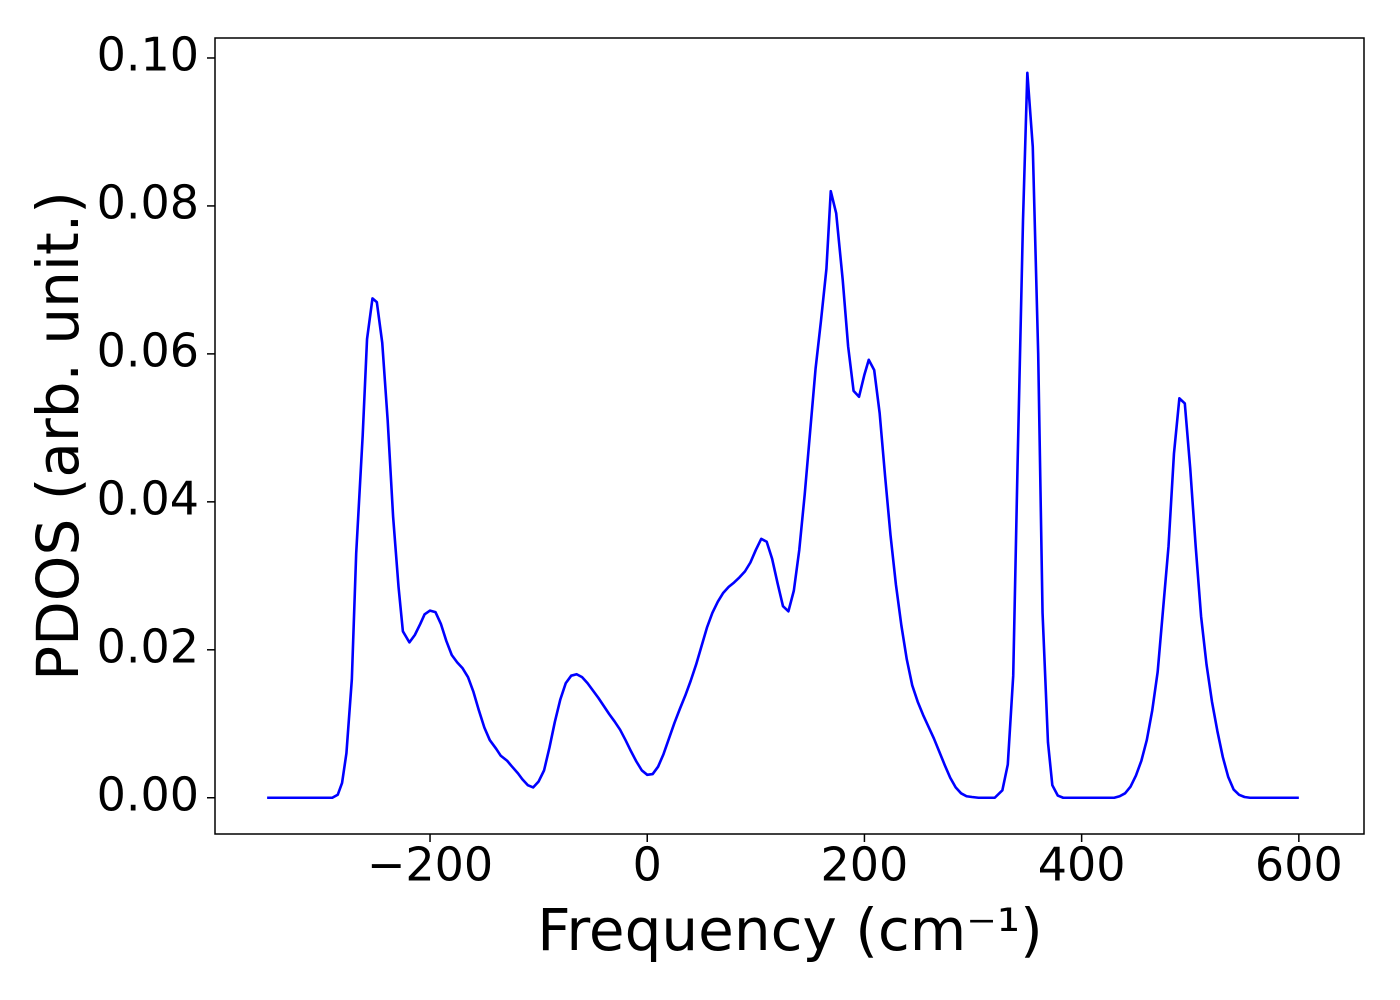 The height and width of the screenshot is (1000, 1400). What do you see at coordinates (430, 865) in the screenshot?
I see `x-tick-label: −200` at bounding box center [430, 865].